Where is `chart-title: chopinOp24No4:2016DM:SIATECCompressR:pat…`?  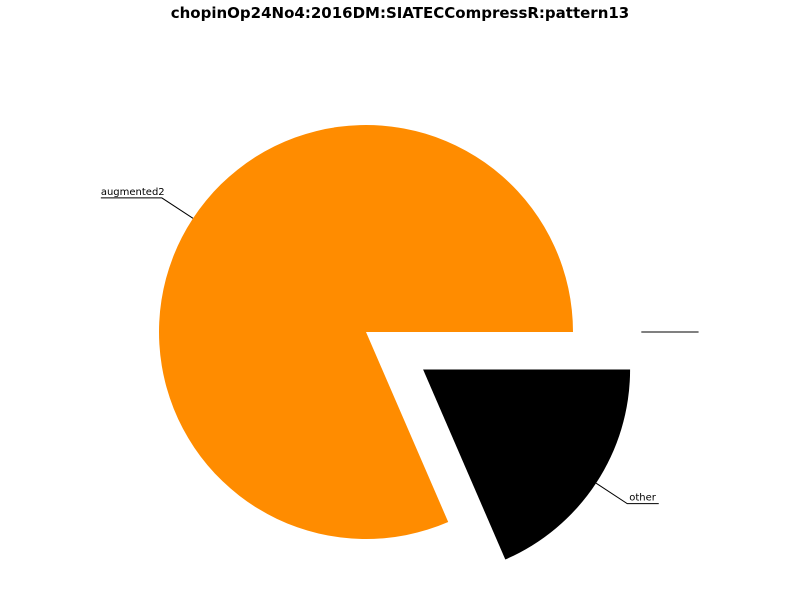 chart-title: chopinOp24No4:2016DM:SIATECCompressR:pat… is located at coordinates (400, 13).